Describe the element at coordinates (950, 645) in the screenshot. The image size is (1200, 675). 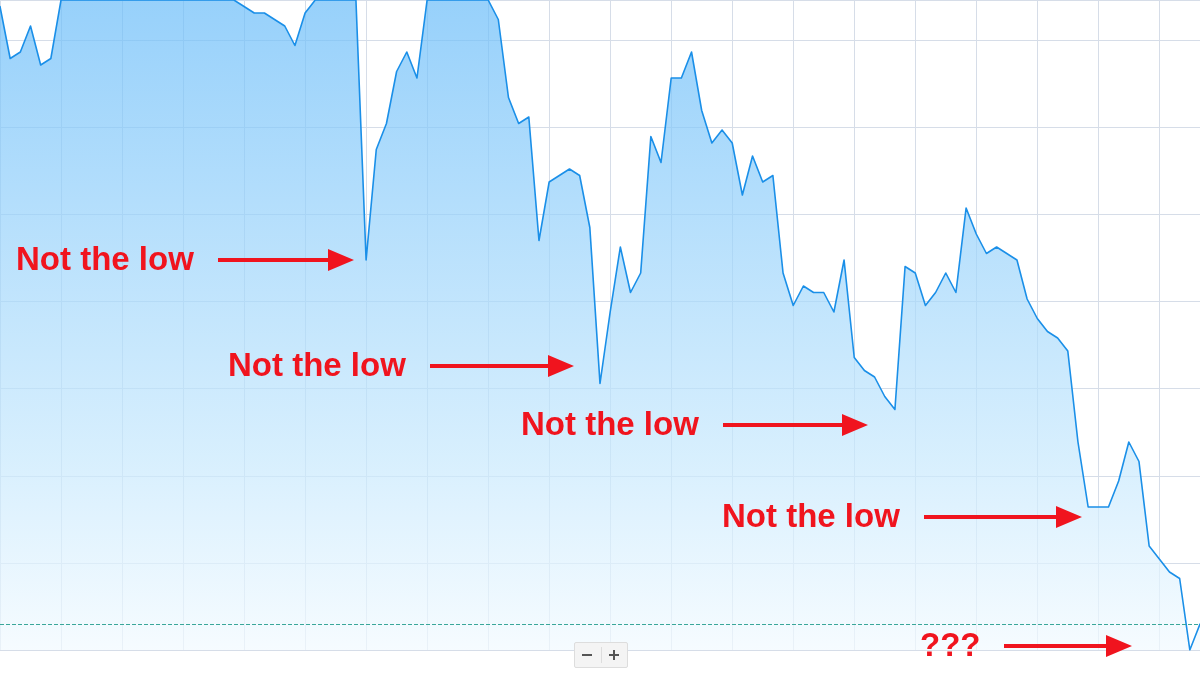
I see `annotation: ???` at that location.